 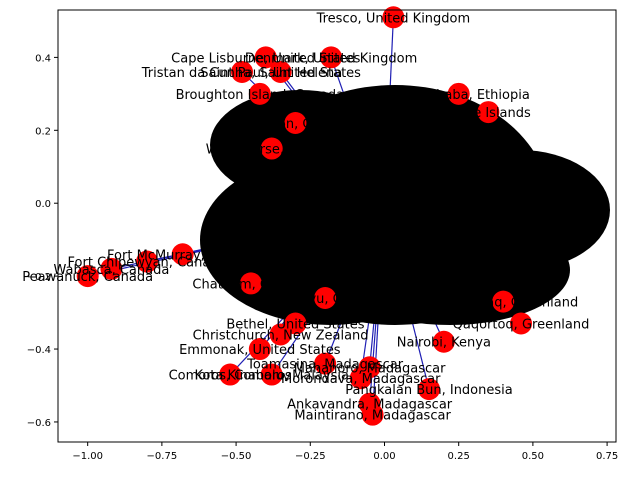 I want to click on y-tick-label: 0.4, so click(x=43, y=58).